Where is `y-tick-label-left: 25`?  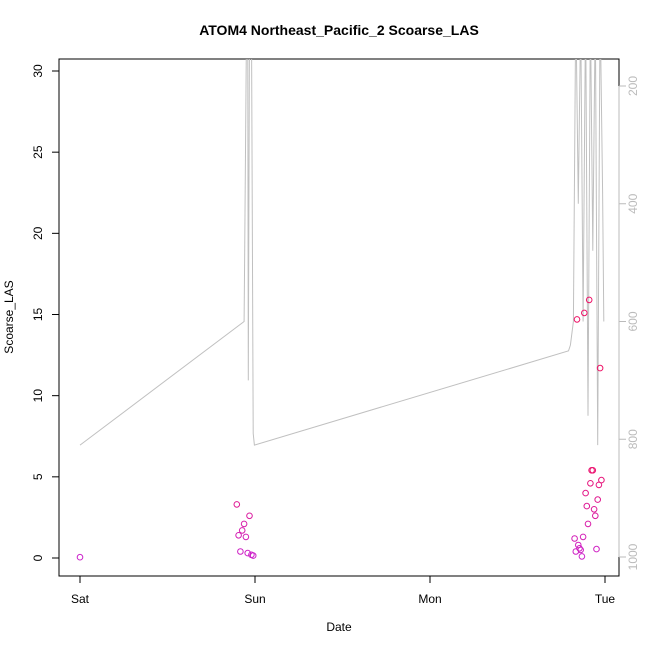
y-tick-label-left: 25 is located at coordinates (38, 152).